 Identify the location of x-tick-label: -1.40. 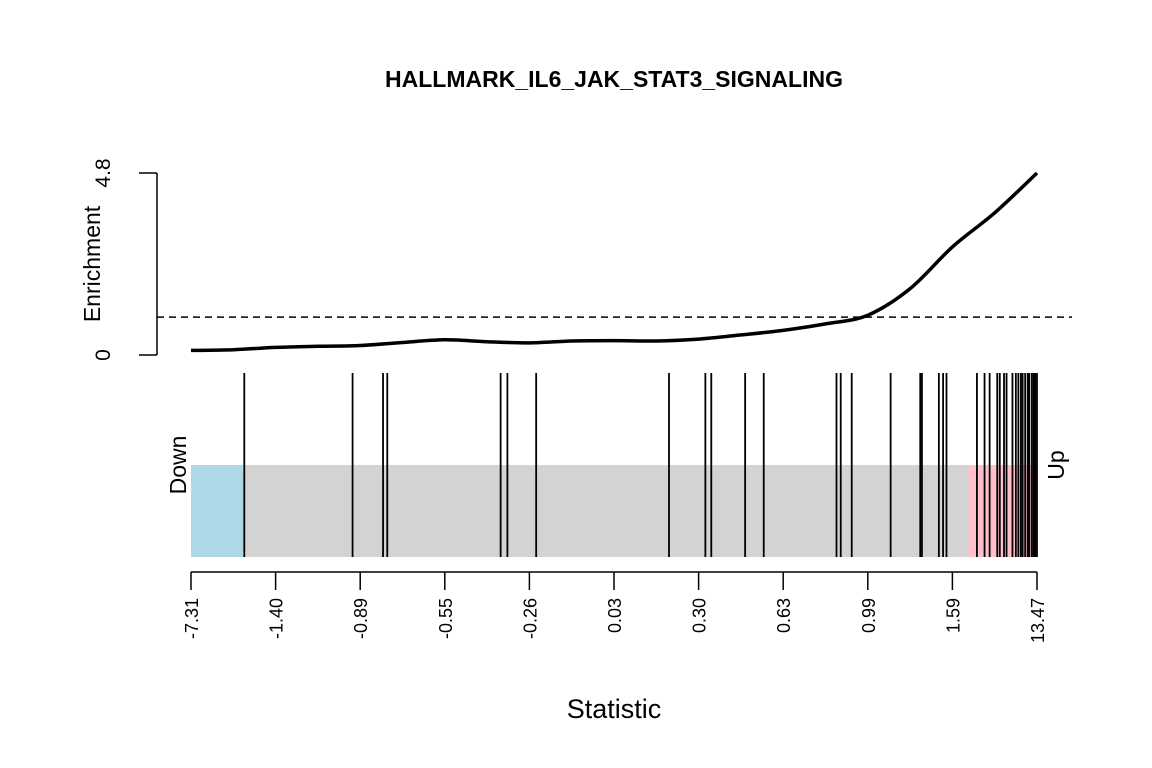
(277, 618).